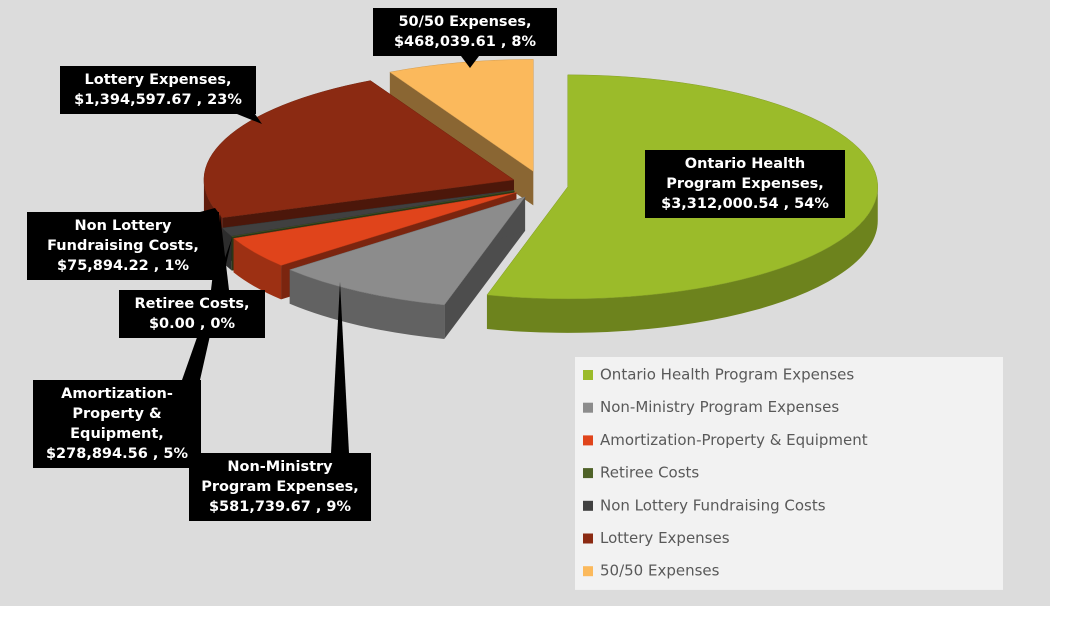  What do you see at coordinates (649, 473) in the screenshot?
I see `legend-label: Retiree Costs` at bounding box center [649, 473].